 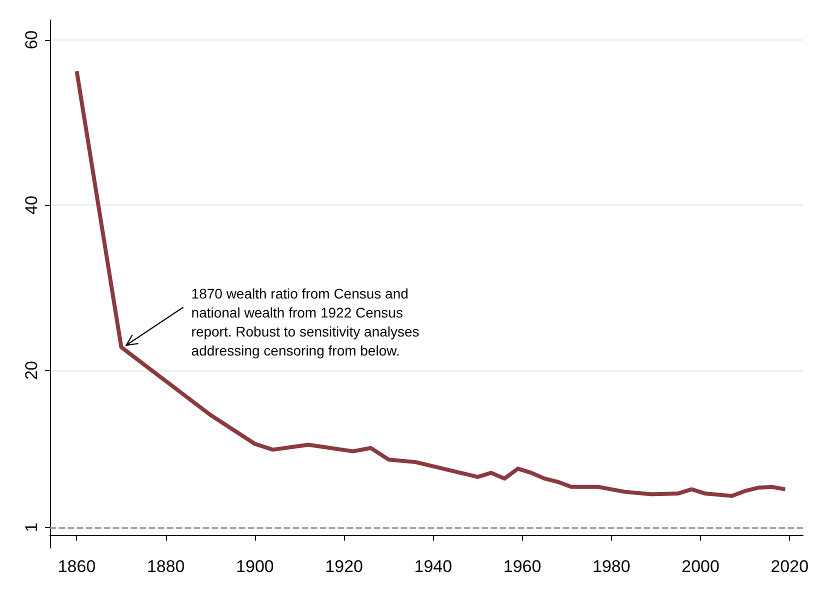 I want to click on x-tick-label: 2000, so click(x=701, y=566).